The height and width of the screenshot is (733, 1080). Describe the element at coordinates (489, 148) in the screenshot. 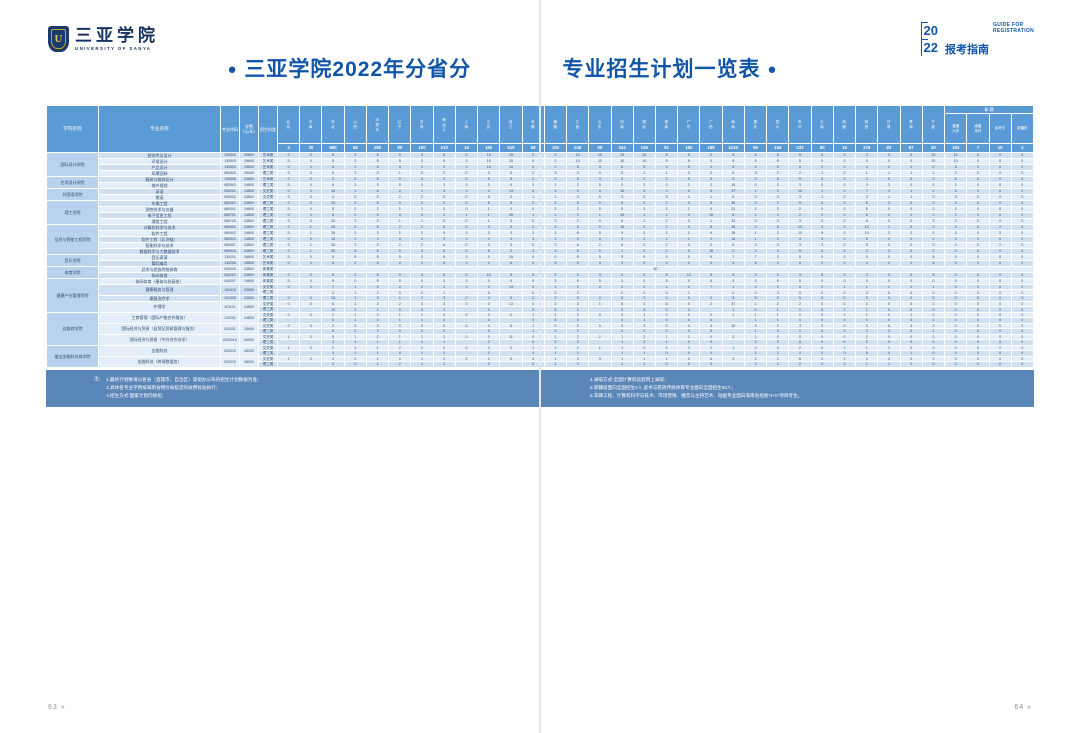

I see `col-total-江苏: 150` at that location.